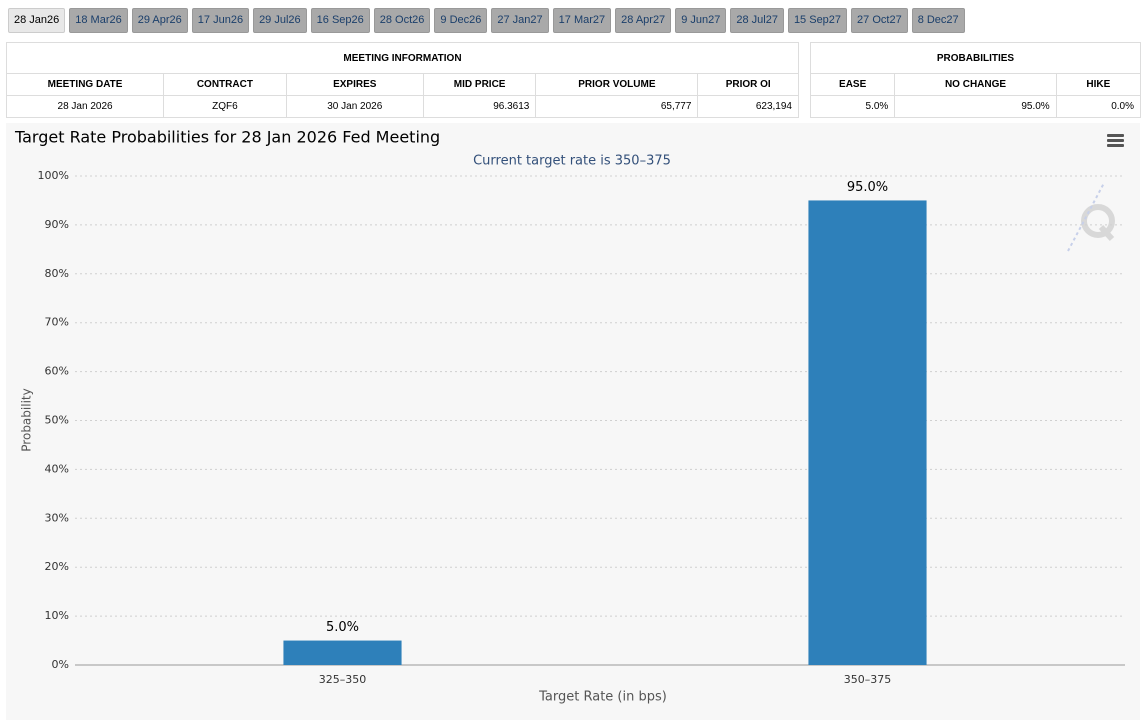 The height and width of the screenshot is (728, 1145). I want to click on cell: 65,777, so click(617, 106).